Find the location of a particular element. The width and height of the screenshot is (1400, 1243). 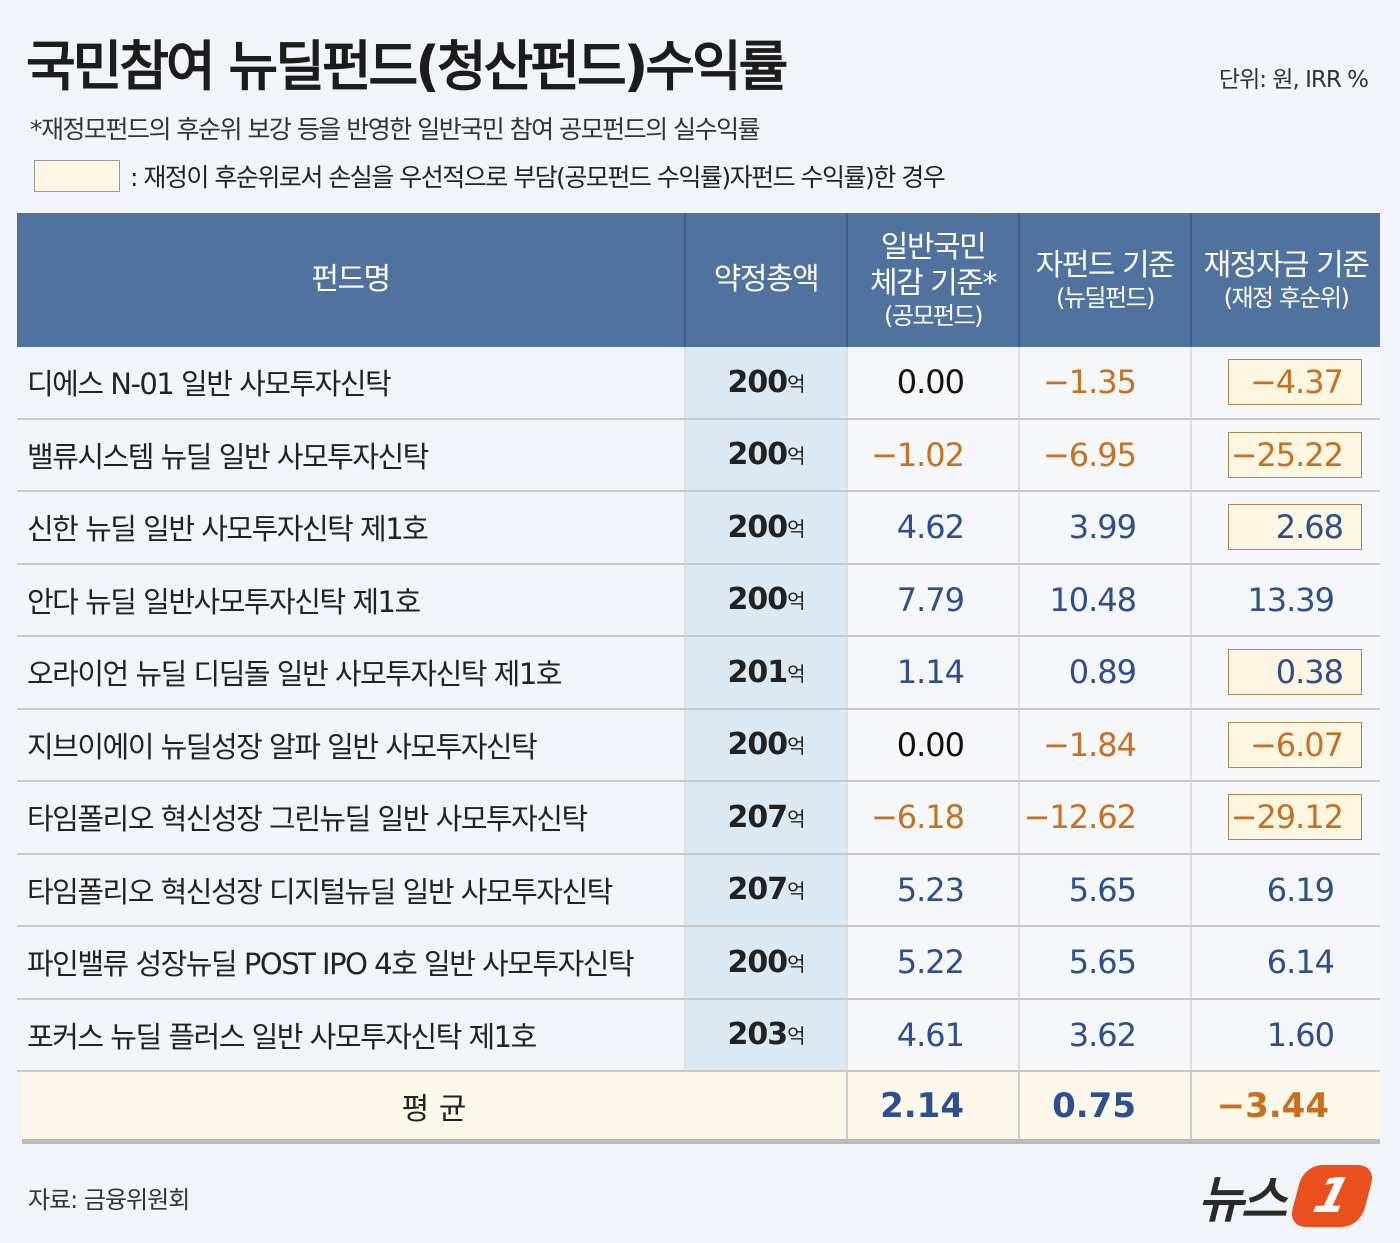

fund-name: 디에스 N-01 일반 사모투자신탁 is located at coordinates (351, 382).